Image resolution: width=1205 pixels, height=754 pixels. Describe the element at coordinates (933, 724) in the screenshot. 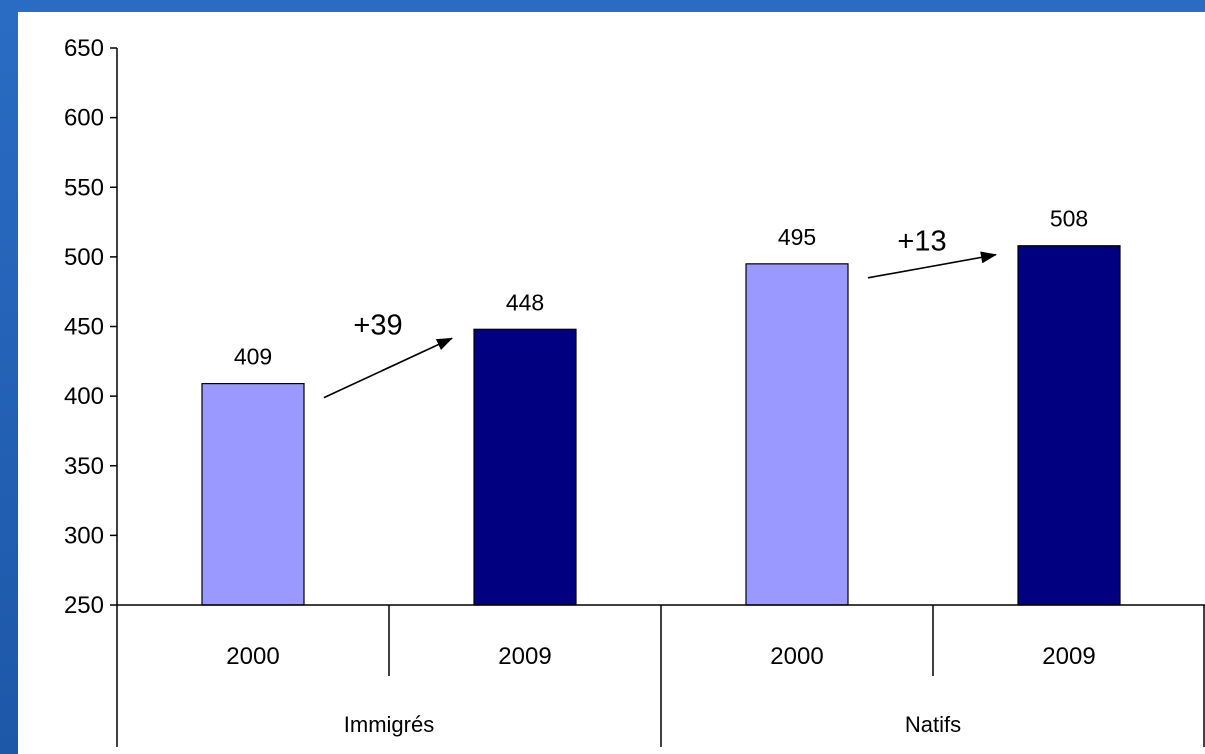

I see `x-group-label: Natifs` at that location.